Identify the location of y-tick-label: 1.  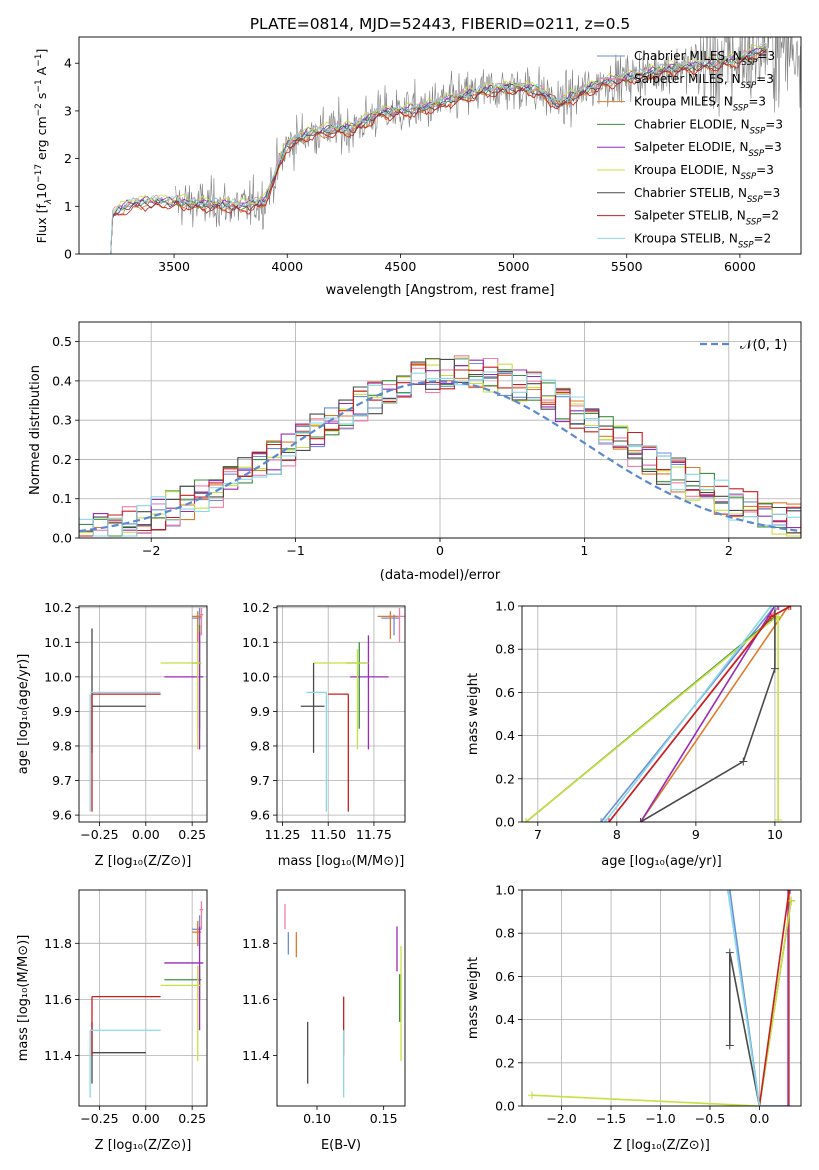
(68, 206).